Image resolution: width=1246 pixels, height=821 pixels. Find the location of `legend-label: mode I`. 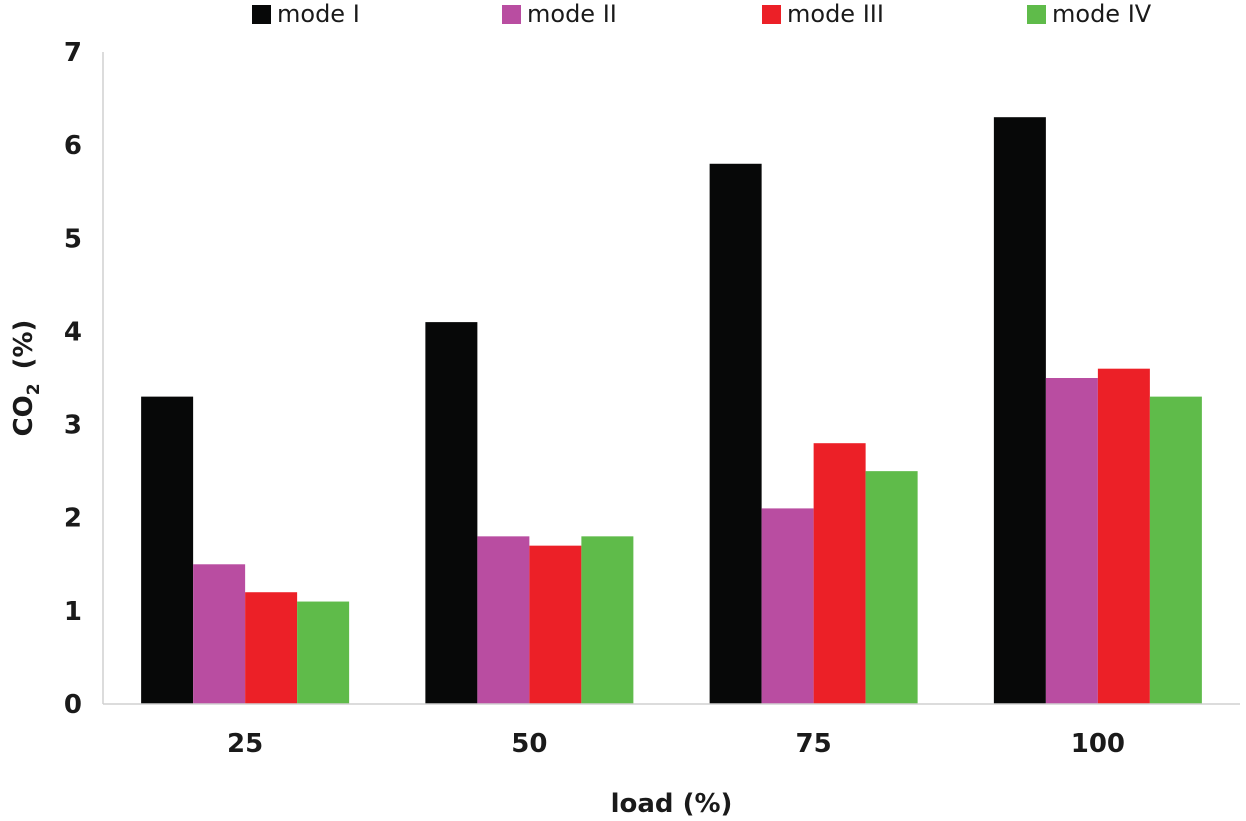

legend-label: mode I is located at coordinates (318, 14).